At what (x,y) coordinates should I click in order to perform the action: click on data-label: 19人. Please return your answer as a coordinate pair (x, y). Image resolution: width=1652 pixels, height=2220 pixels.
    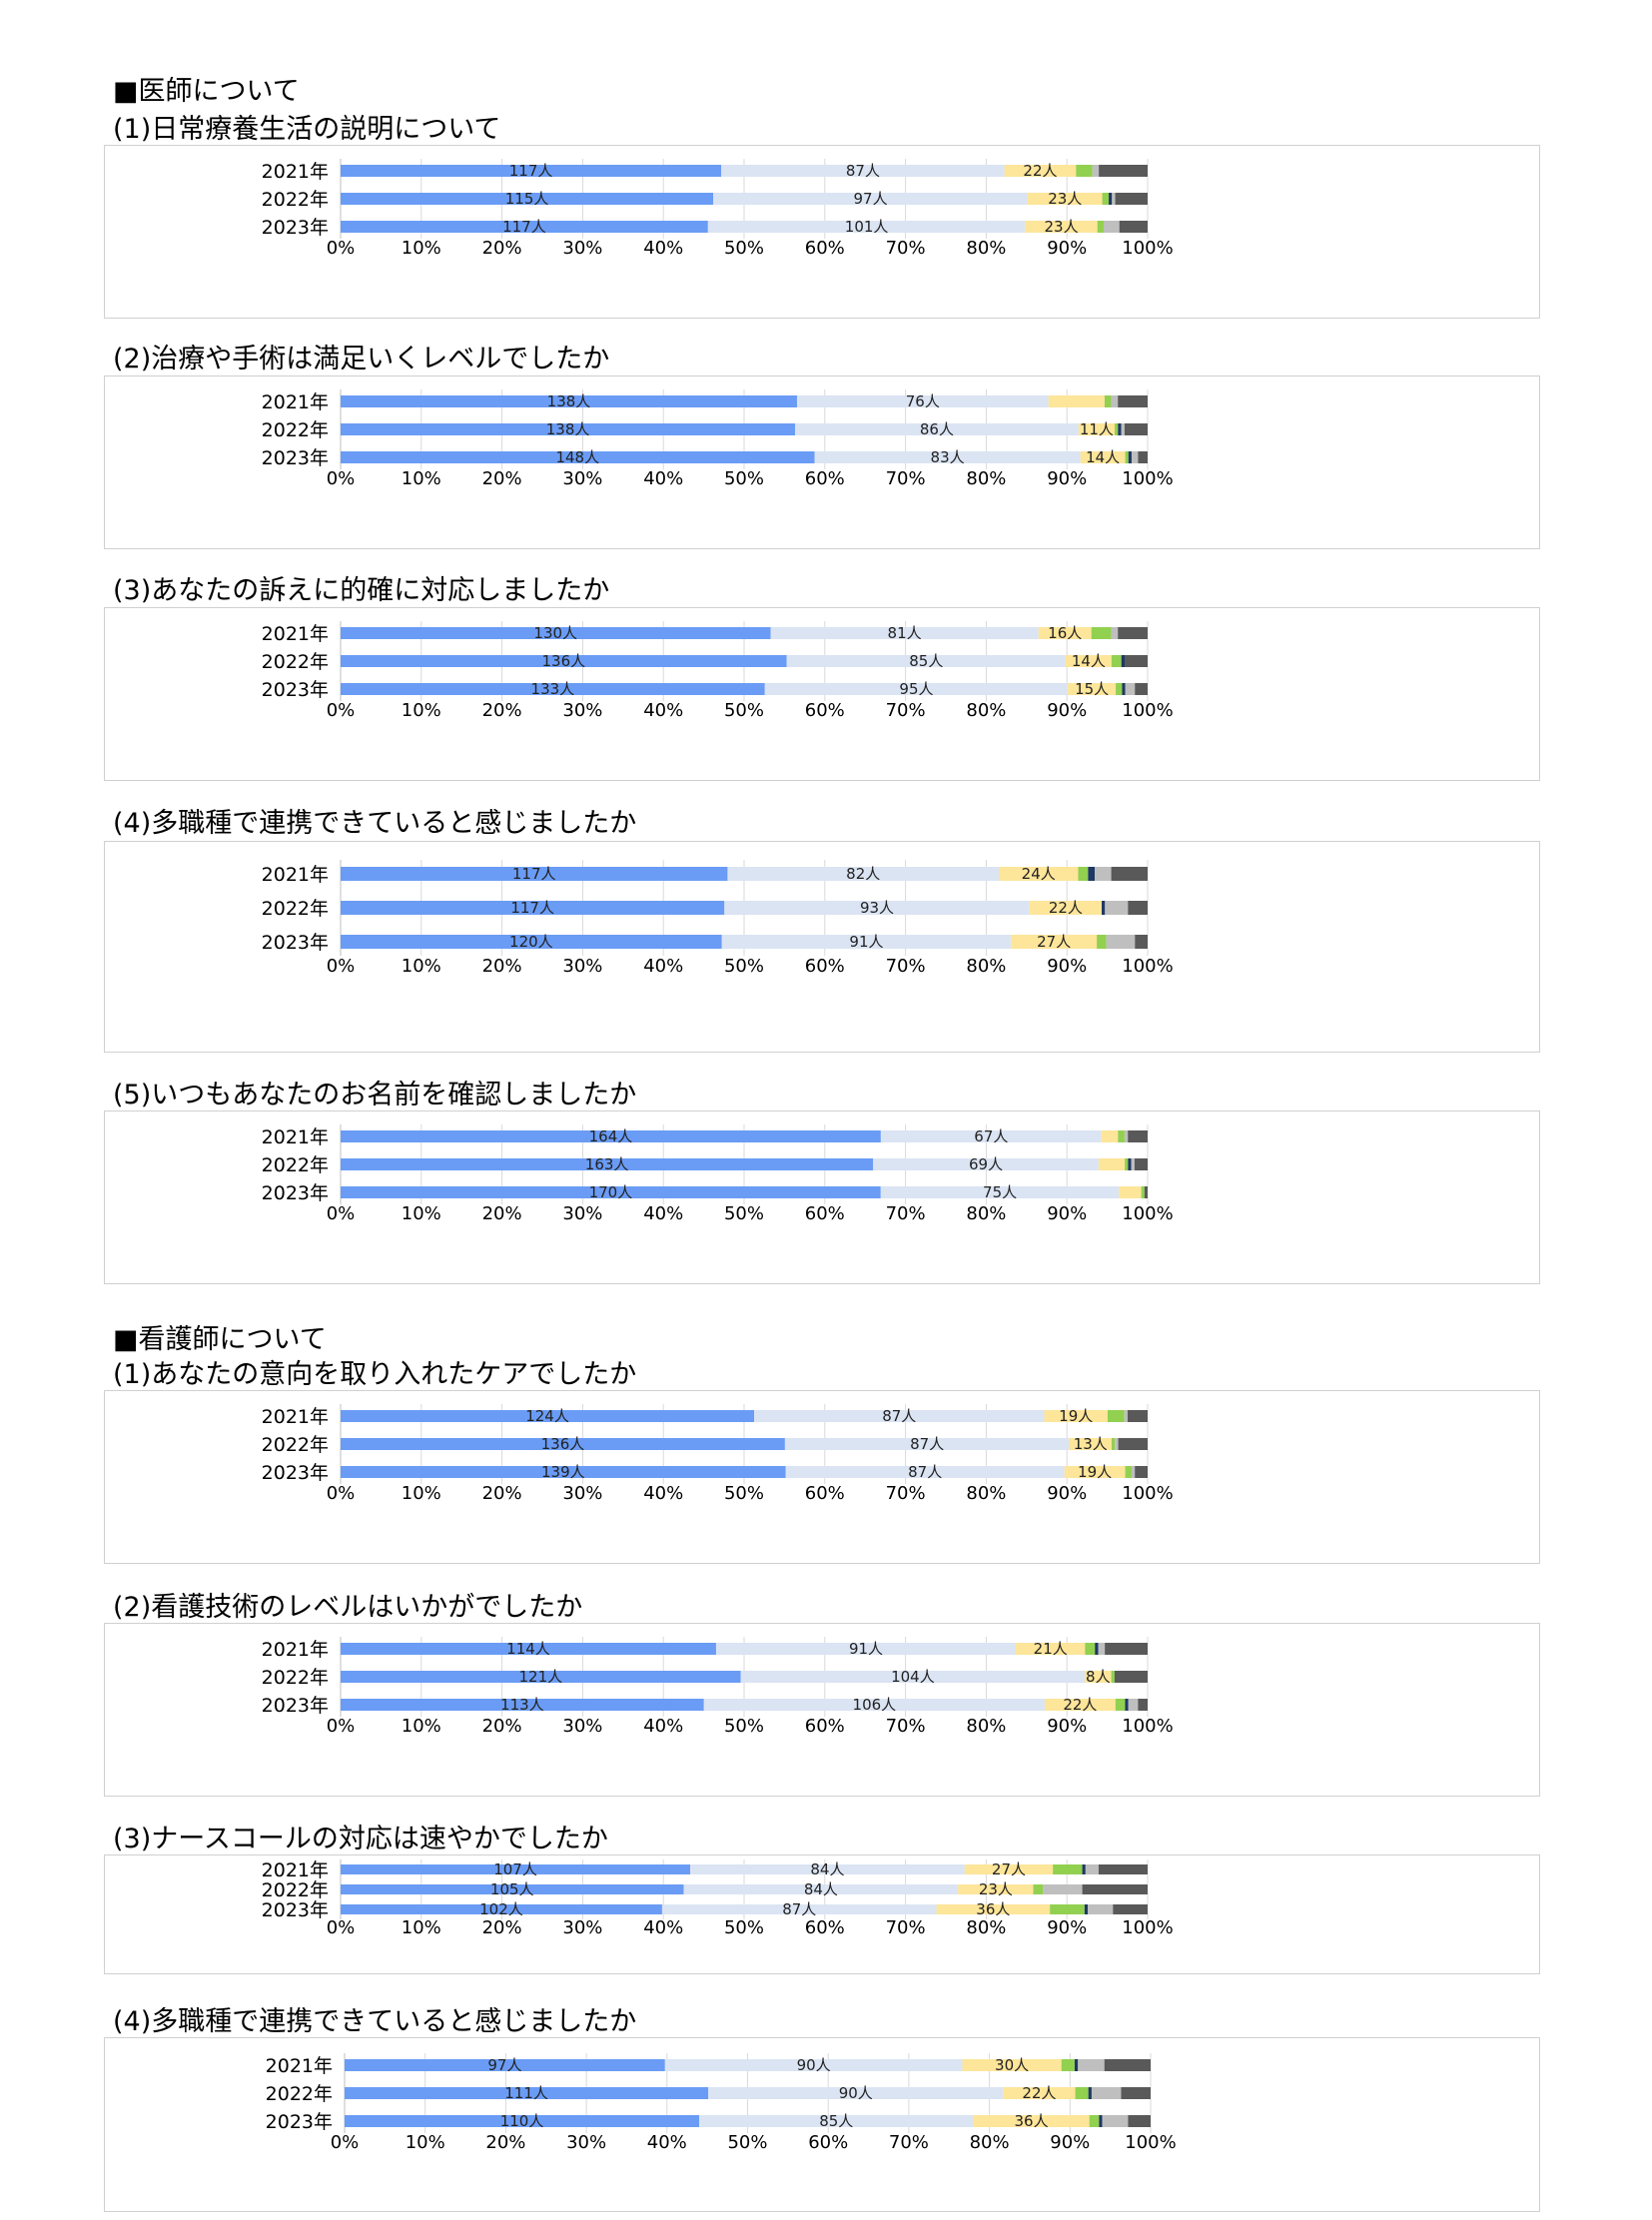
    Looking at the image, I should click on (1095, 1472).